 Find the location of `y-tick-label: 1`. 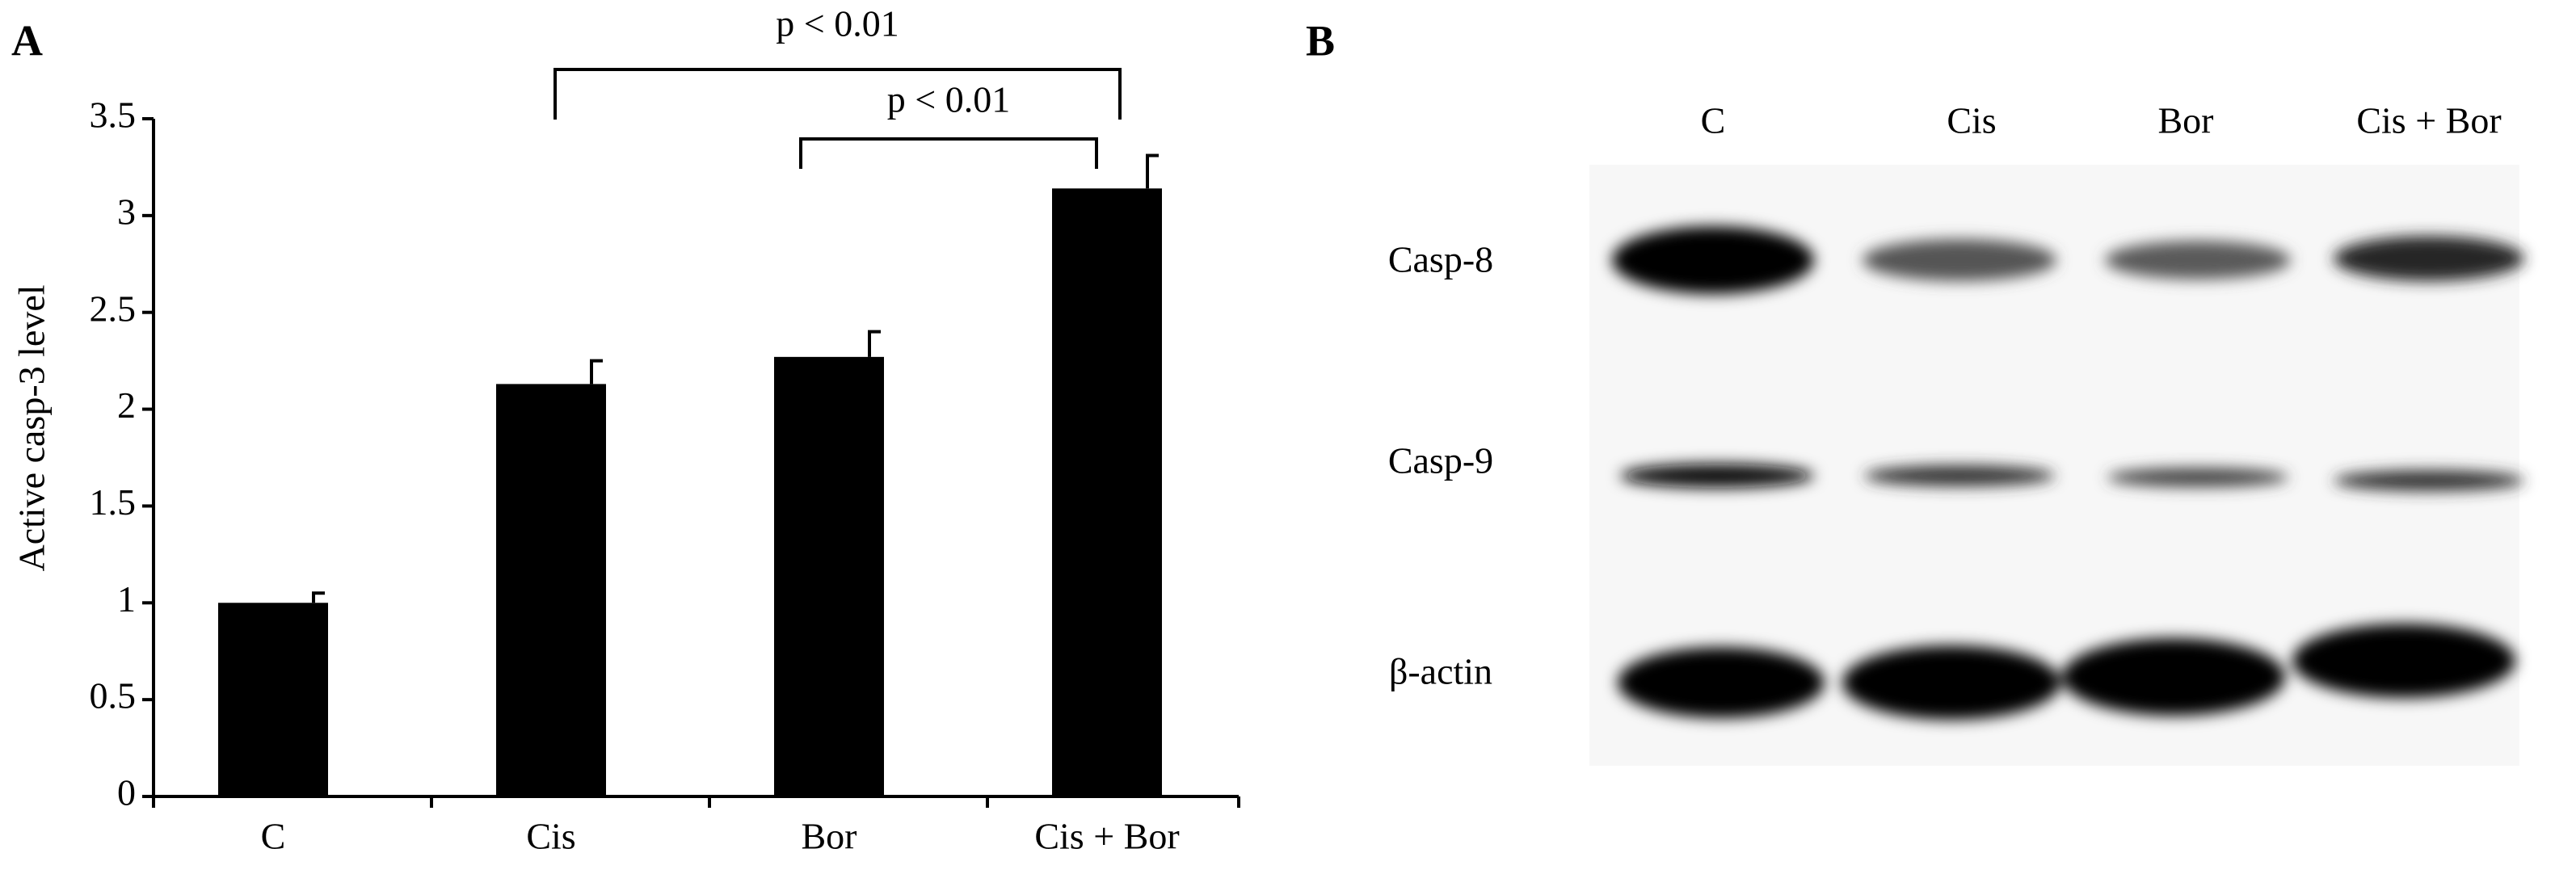

y-tick-label: 1 is located at coordinates (126, 599).